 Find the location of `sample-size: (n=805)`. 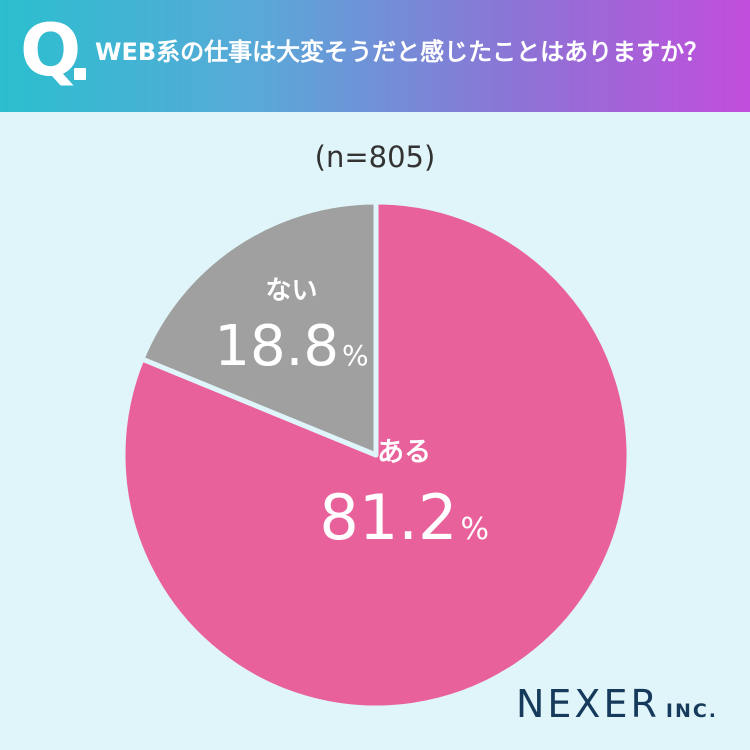

sample-size: (n=805) is located at coordinates (375, 157).